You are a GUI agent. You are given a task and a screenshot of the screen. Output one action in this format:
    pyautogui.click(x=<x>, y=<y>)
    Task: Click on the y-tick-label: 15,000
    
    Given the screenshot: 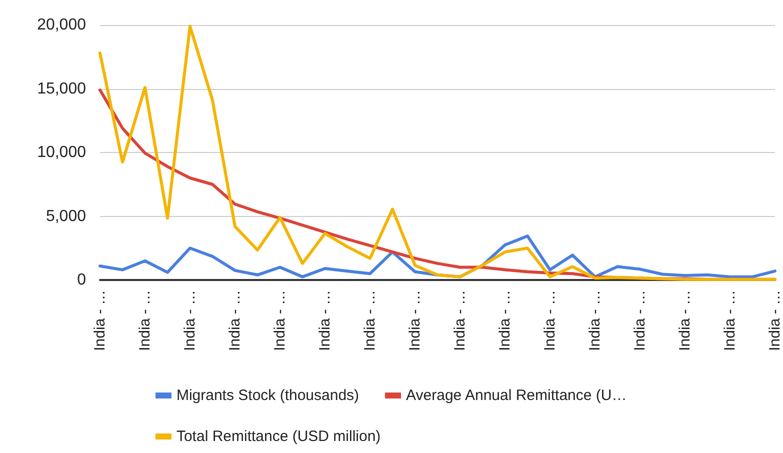 What is the action you would take?
    pyautogui.click(x=61, y=89)
    